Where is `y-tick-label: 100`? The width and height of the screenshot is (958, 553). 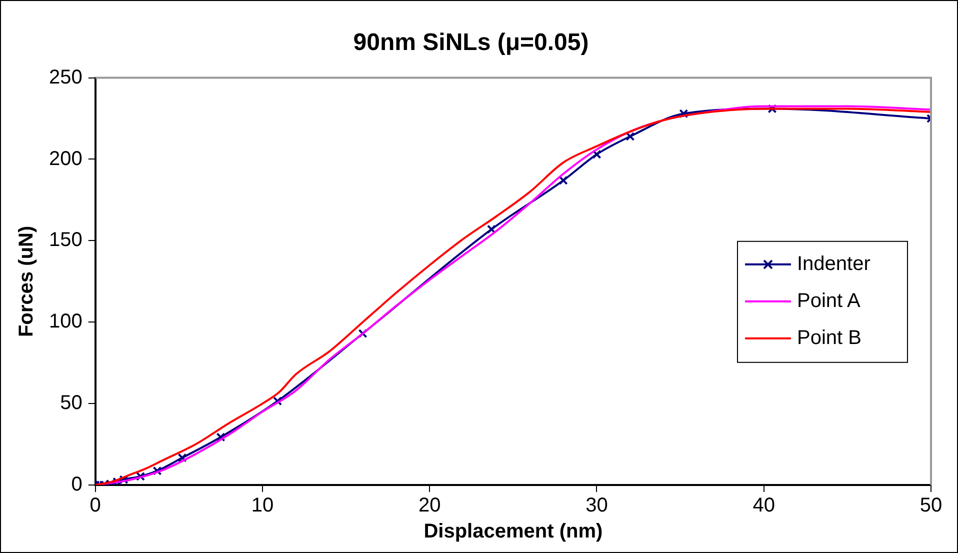 y-tick-label: 100 is located at coordinates (65, 321).